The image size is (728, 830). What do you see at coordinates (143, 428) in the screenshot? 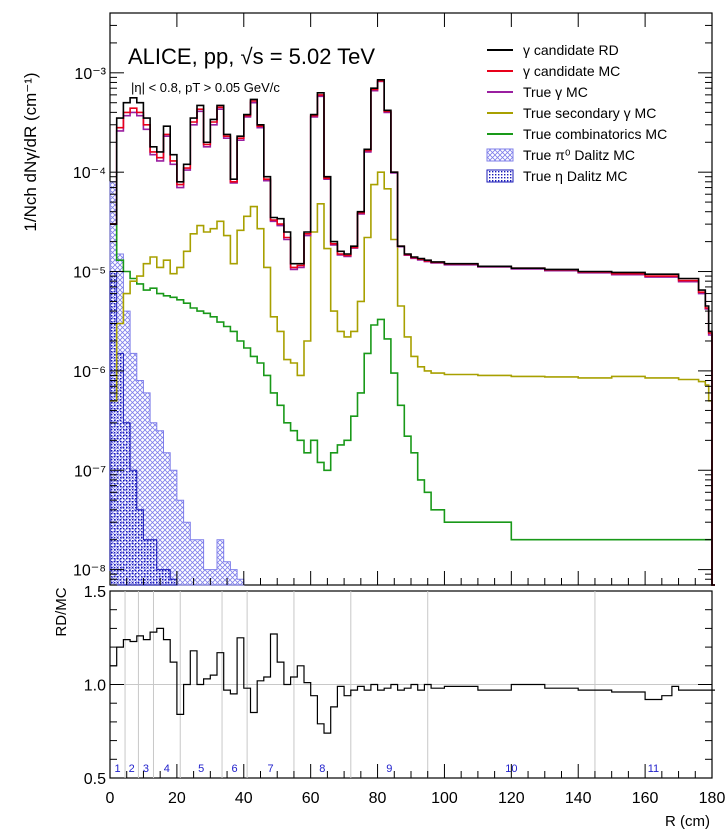
I see `series-6-area` at bounding box center [143, 428].